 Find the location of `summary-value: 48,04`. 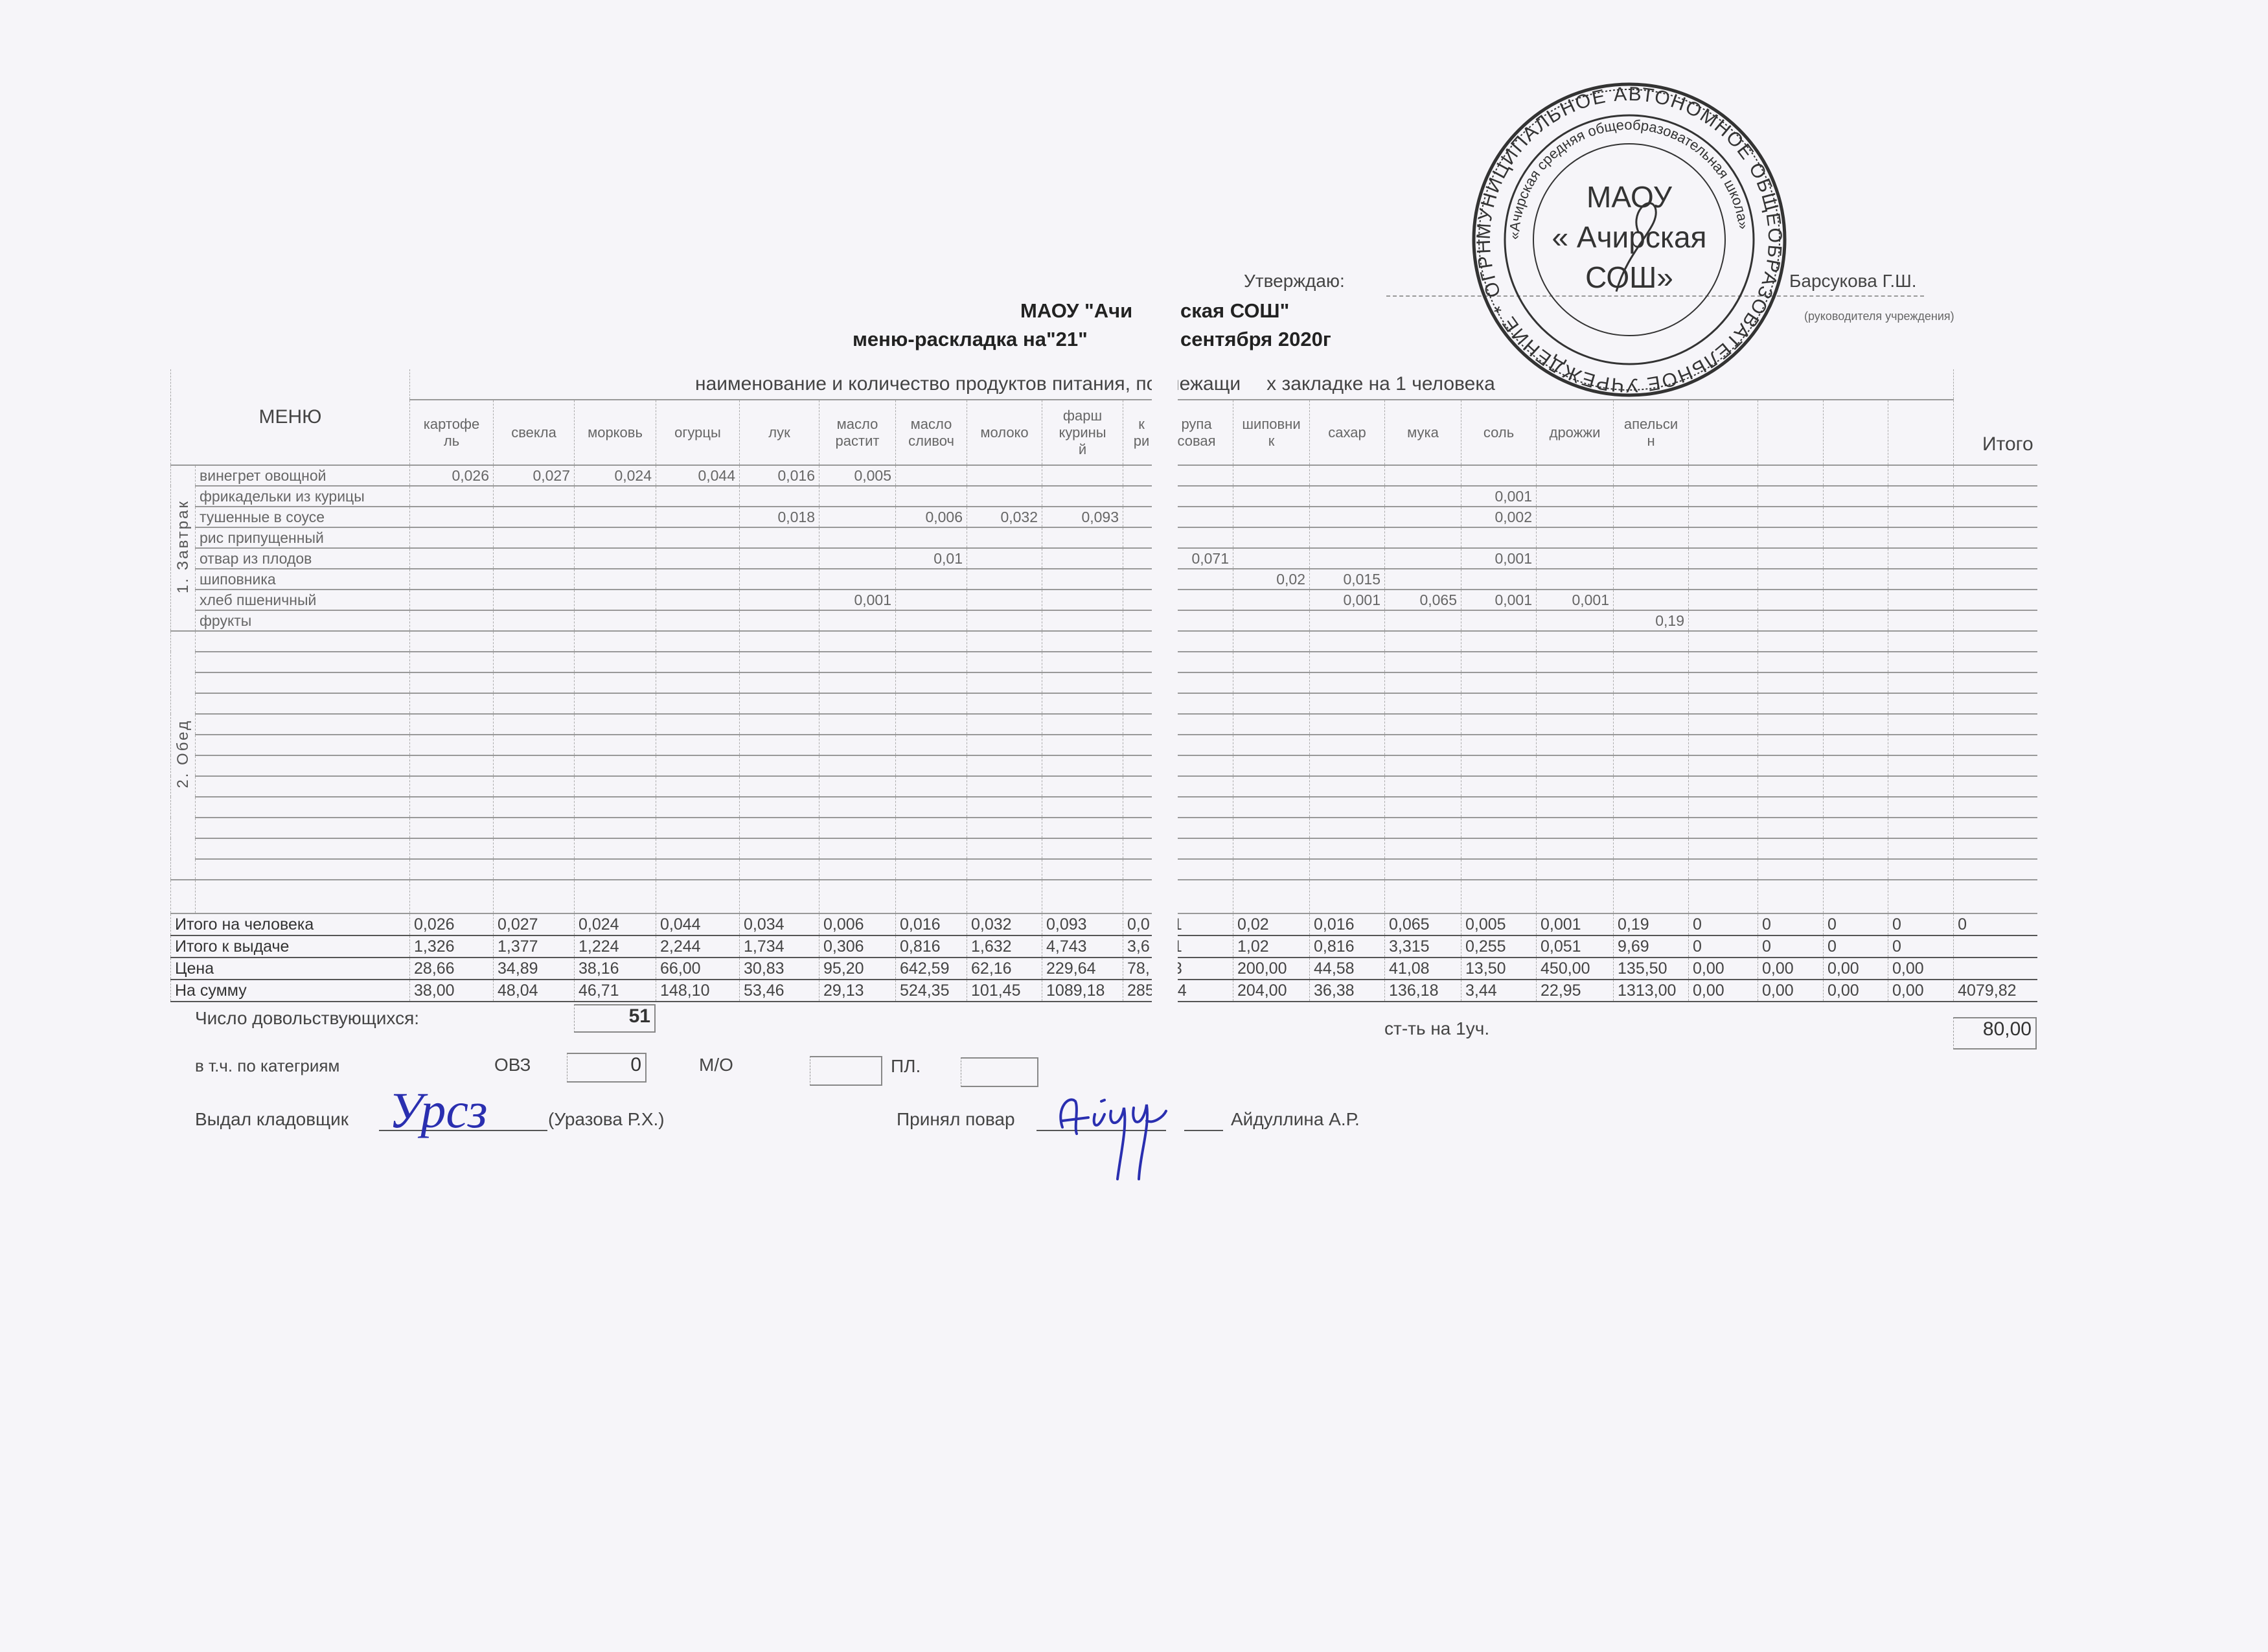

summary-value: 48,04 is located at coordinates (534, 991).